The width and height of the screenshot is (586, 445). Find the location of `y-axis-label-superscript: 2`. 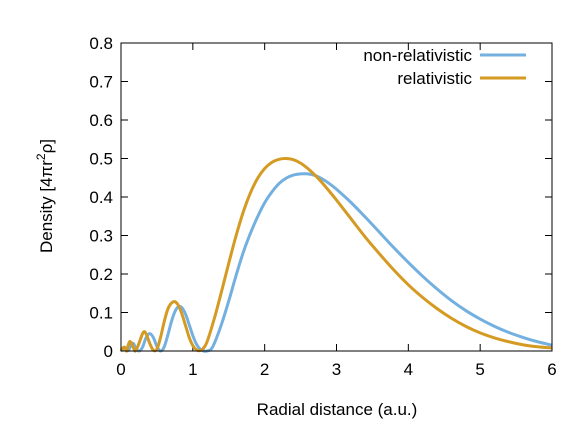

y-axis-label-superscript: 2 is located at coordinates (41, 156).